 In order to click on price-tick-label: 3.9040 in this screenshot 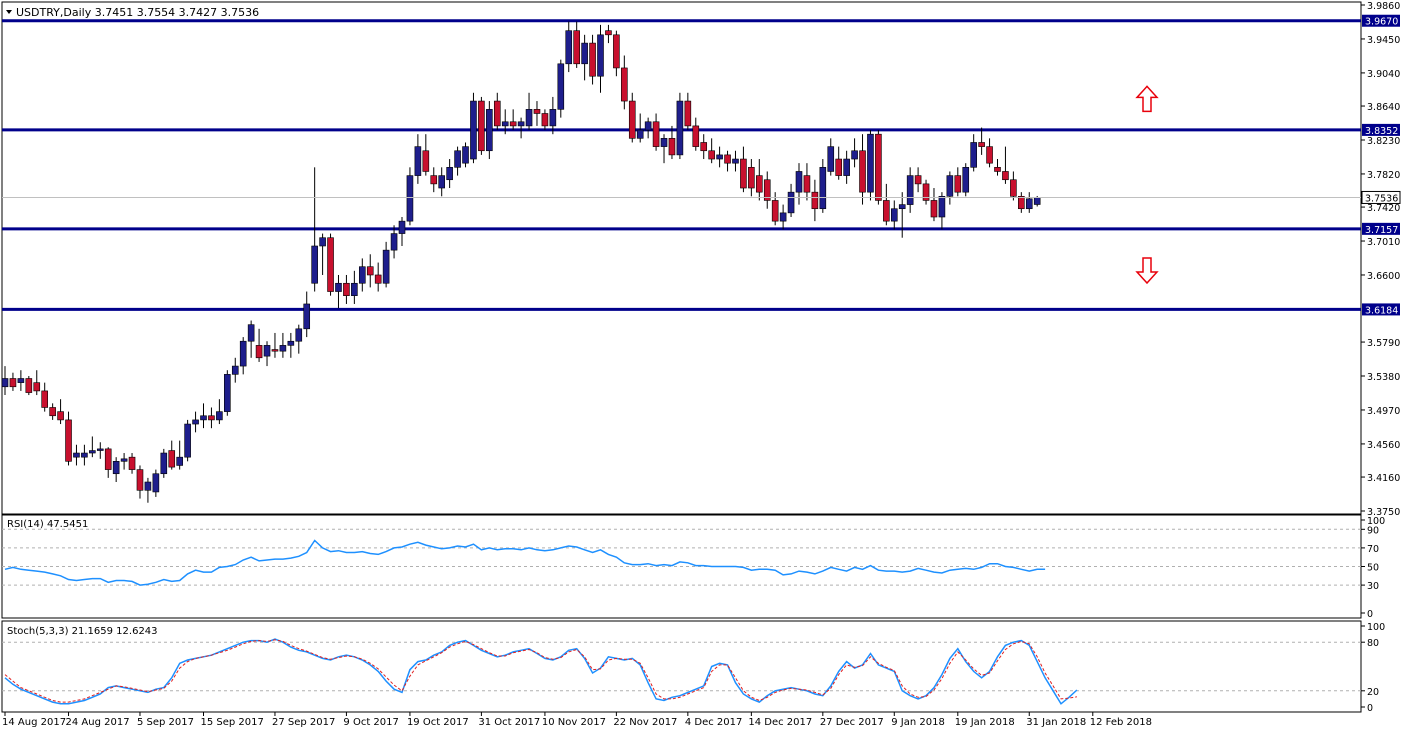, I will do `click(1383, 74)`.